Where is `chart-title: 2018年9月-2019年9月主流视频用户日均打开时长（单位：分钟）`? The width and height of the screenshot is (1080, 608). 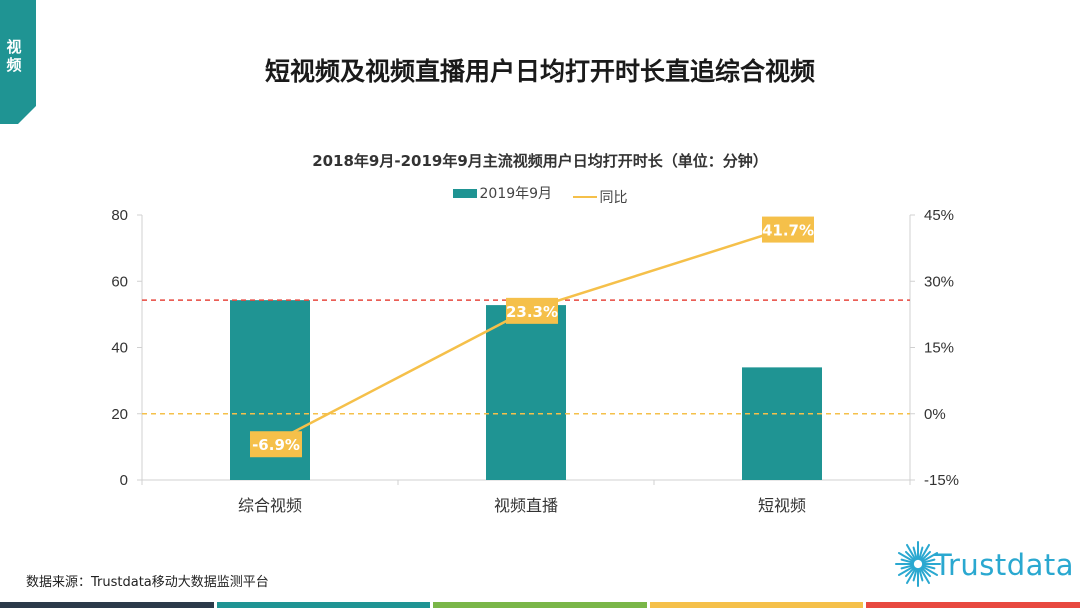 chart-title: 2018年9月-2019年9月主流视频用户日均打开时长（单位：分钟） is located at coordinates (540, 161).